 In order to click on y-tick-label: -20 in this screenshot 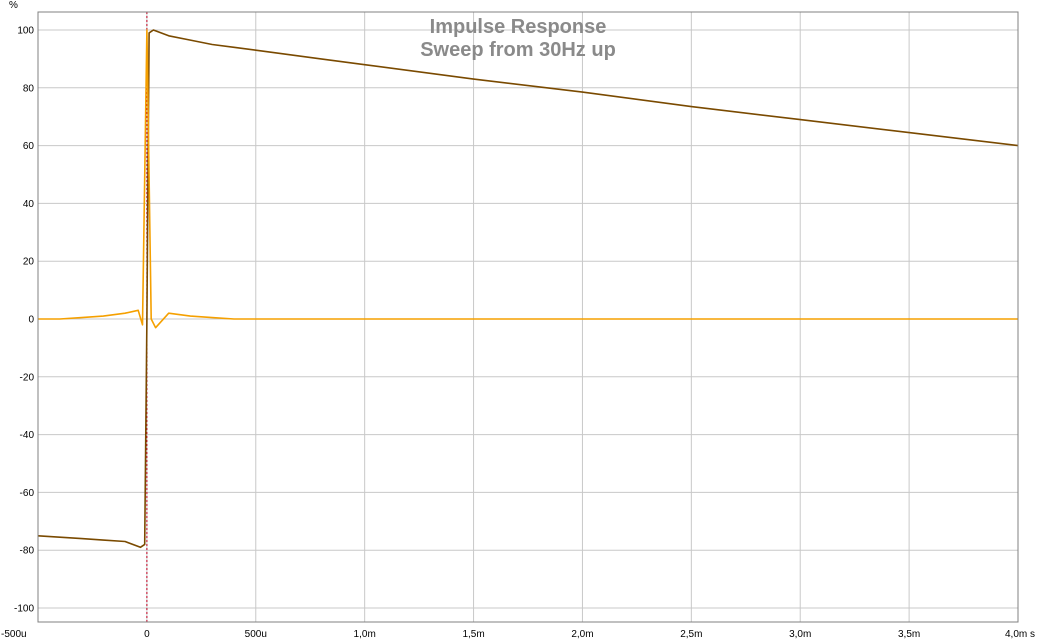, I will do `click(27, 377)`.